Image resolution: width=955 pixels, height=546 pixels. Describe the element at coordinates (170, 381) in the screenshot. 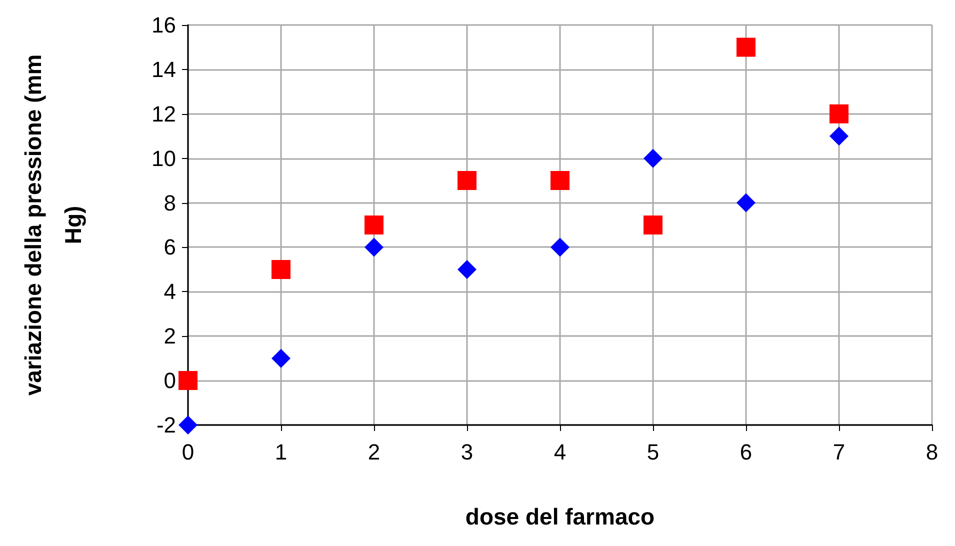

I see `y-tick-label: 0` at that location.